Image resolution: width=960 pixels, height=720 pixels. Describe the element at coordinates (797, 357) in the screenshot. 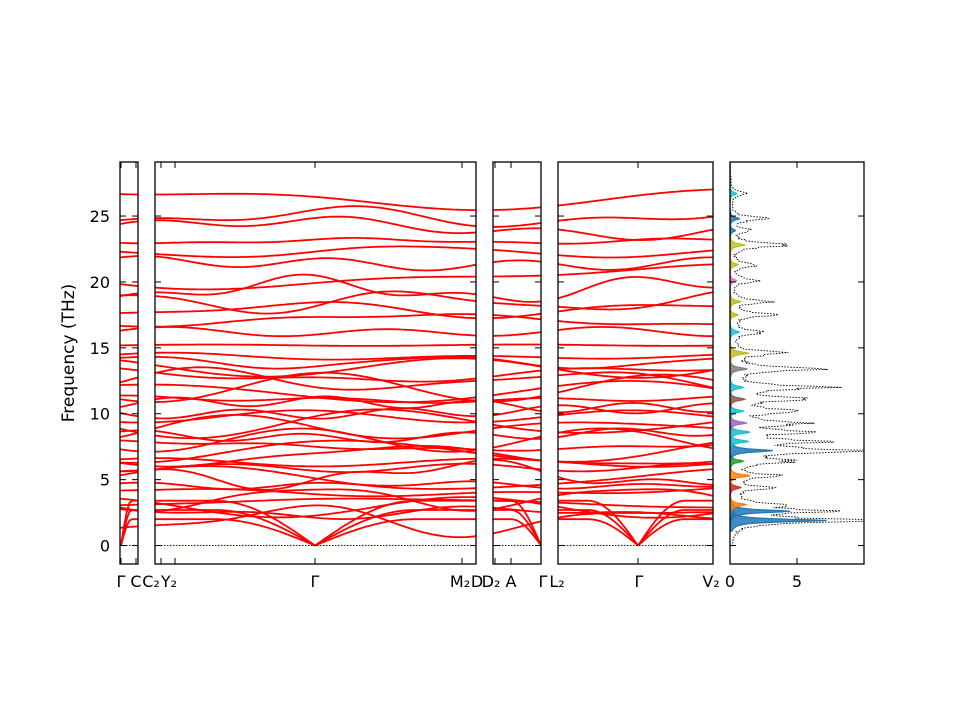

I see `dos-panel` at that location.